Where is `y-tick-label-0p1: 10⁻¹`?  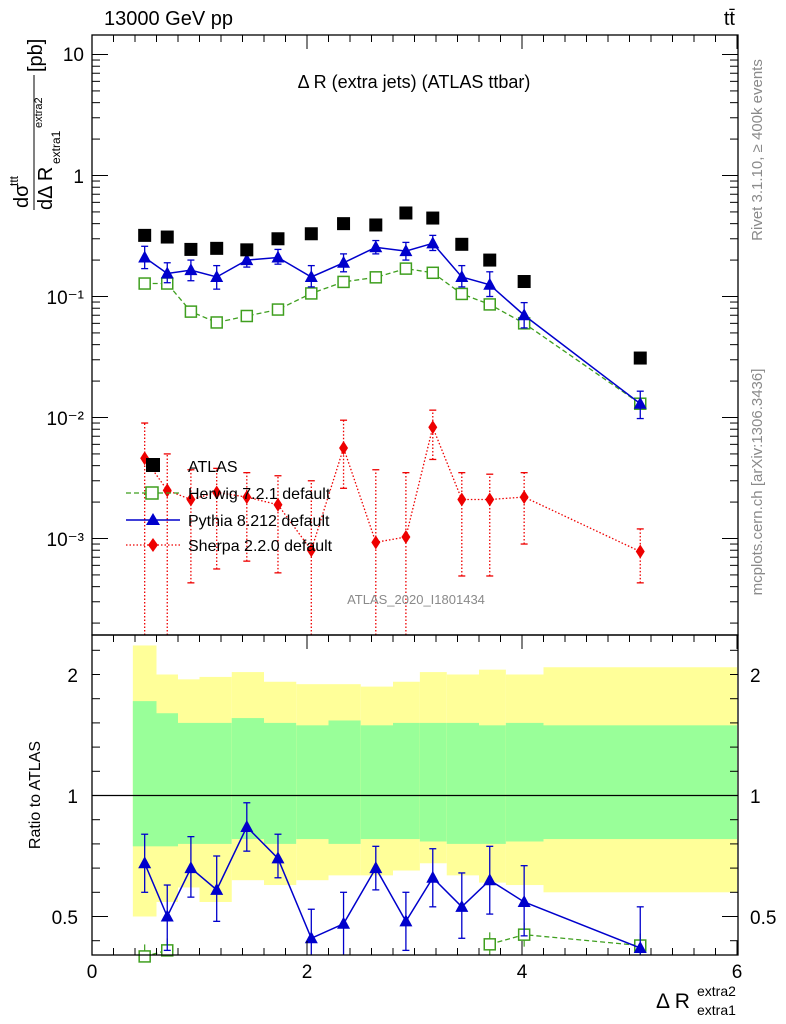 y-tick-label-0p1: 10⁻¹ is located at coordinates (66, 298).